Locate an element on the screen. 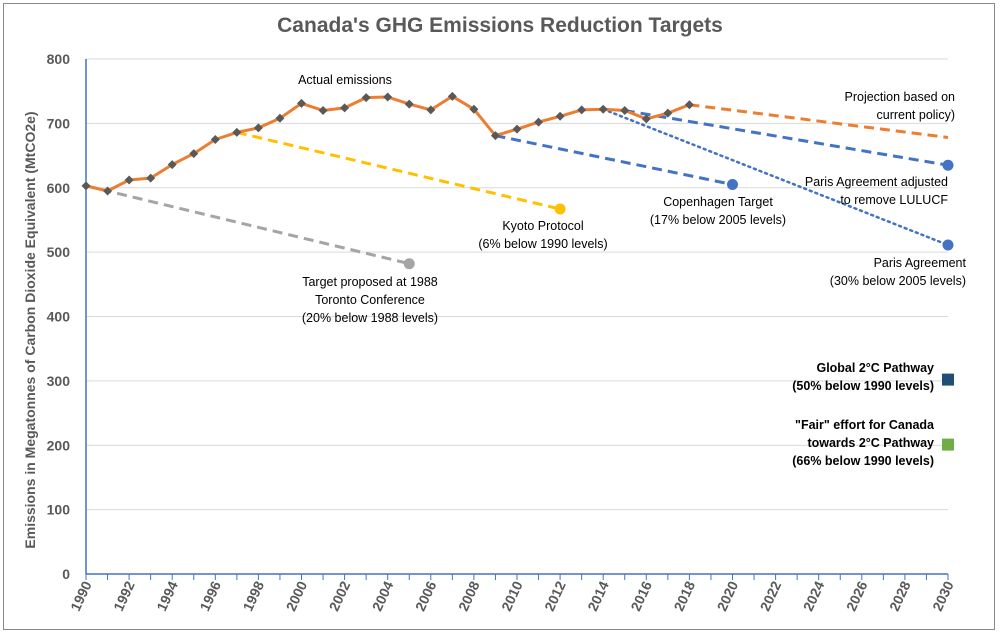 Image resolution: width=1000 pixels, height=635 pixels. annotation-paris-adj: Paris Agreement adjusted is located at coordinates (876, 182).